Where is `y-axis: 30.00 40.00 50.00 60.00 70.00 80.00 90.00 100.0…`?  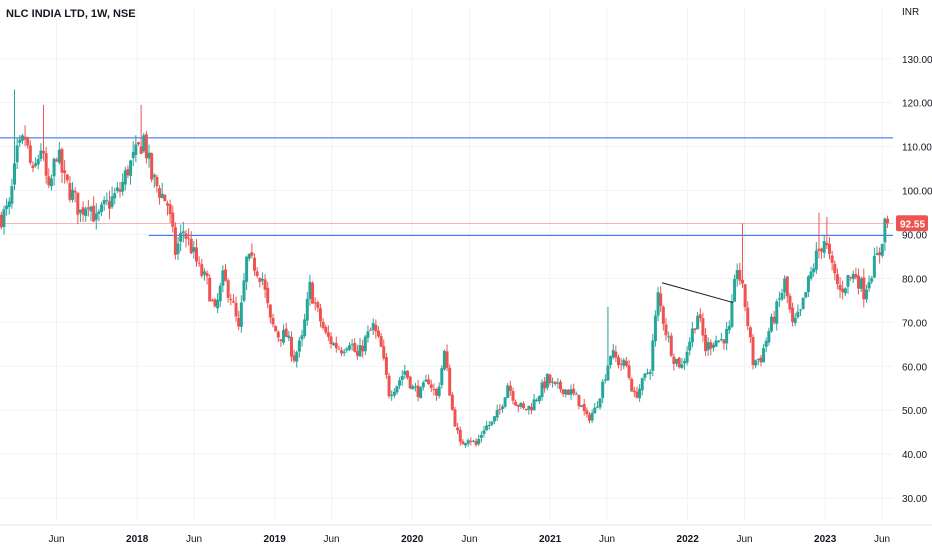
y-axis: 30.00 40.00 50.00 60.00 70.00 80.00 90.00 100.0… is located at coordinates (917, 280).